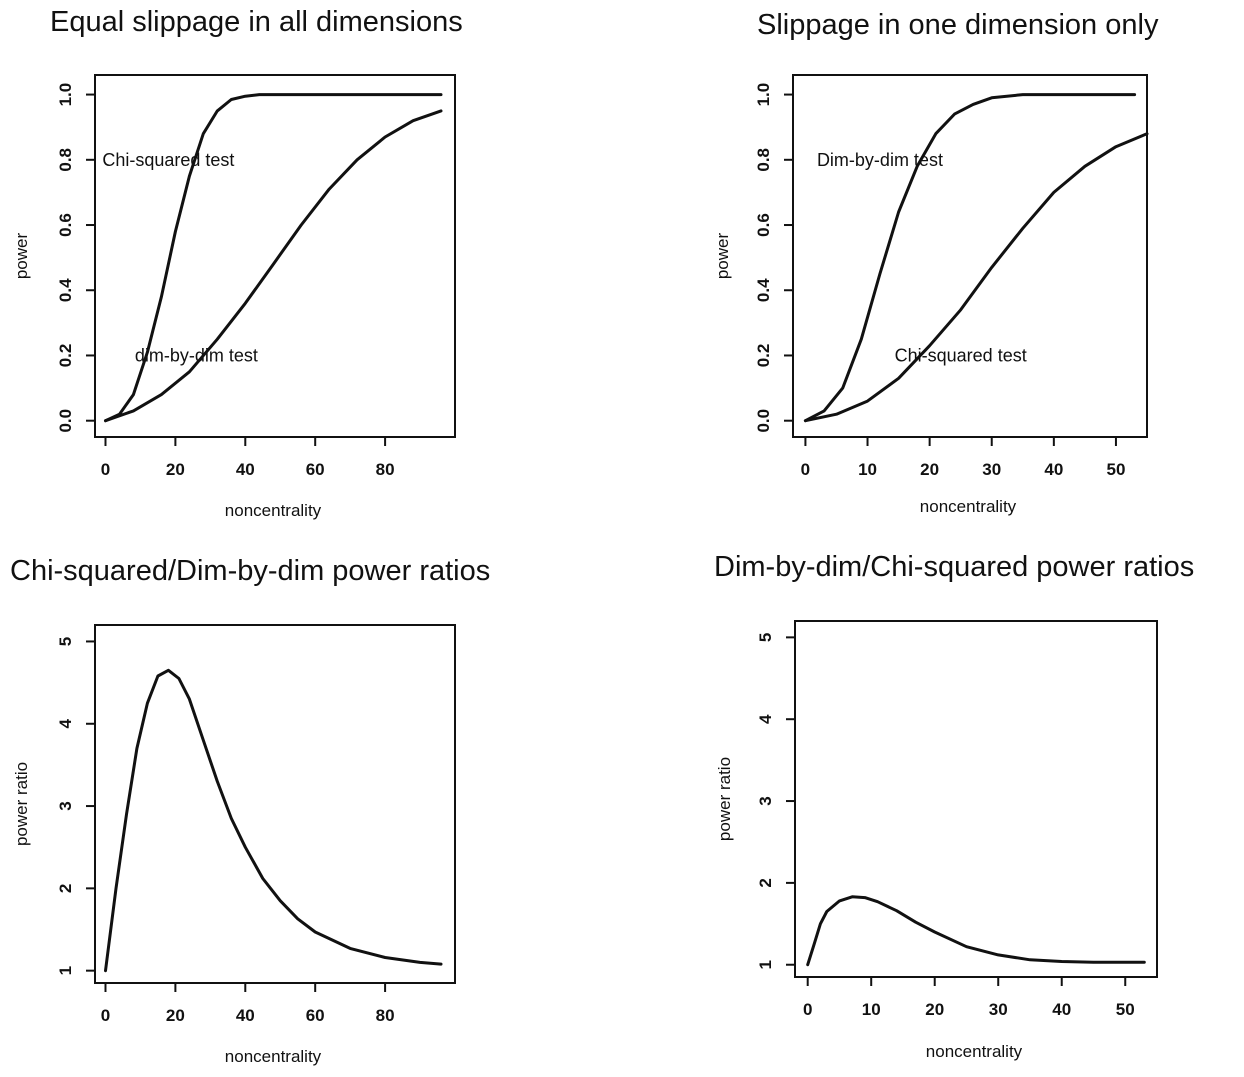 The image size is (1244, 1077). Describe the element at coordinates (250, 571) in the screenshot. I see `chart-title: Chi-squared/Dim-by-dim power ratios` at that location.